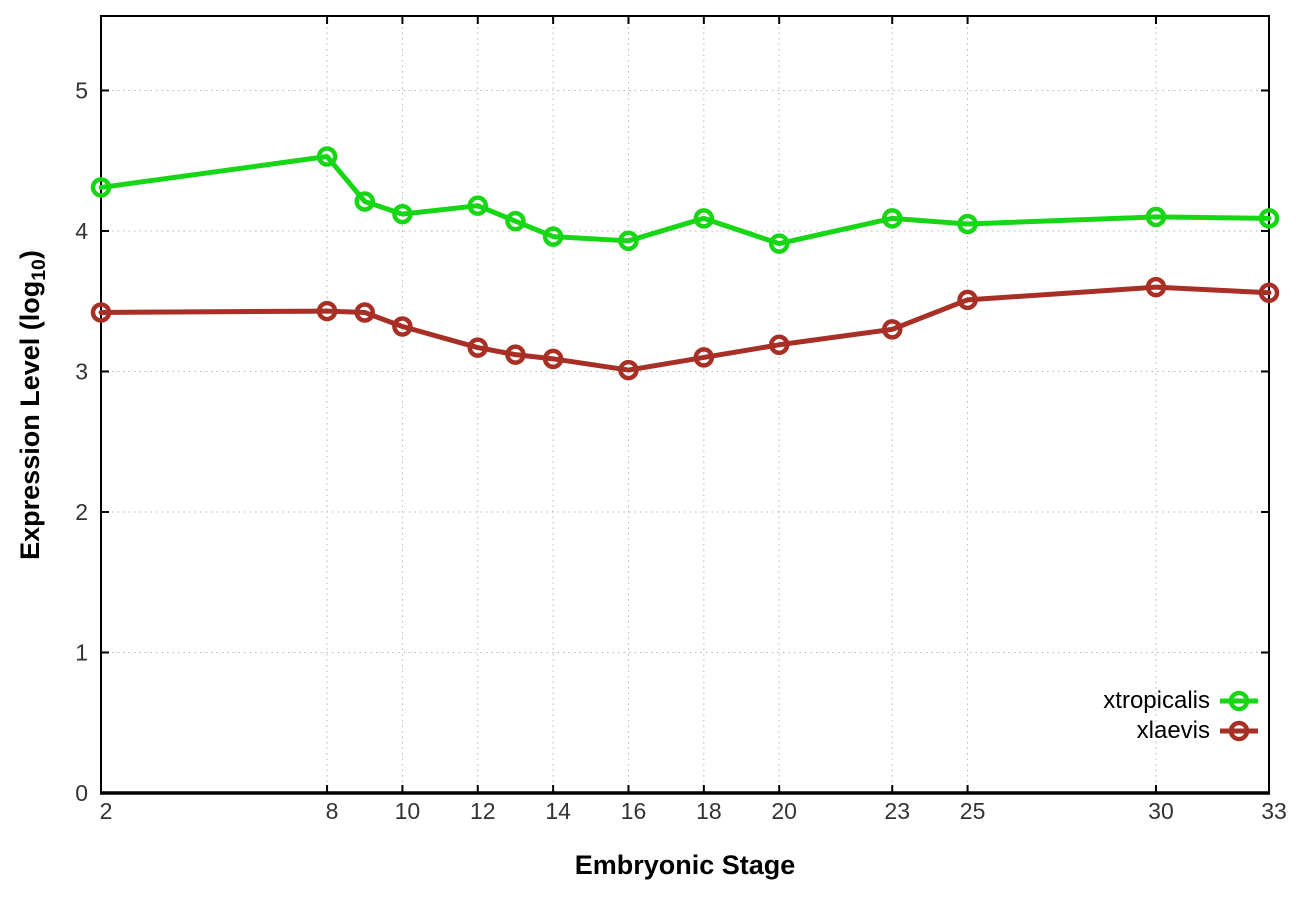  What do you see at coordinates (1156, 700) in the screenshot?
I see `legend-label-xtropicalis: xtropicalis` at bounding box center [1156, 700].